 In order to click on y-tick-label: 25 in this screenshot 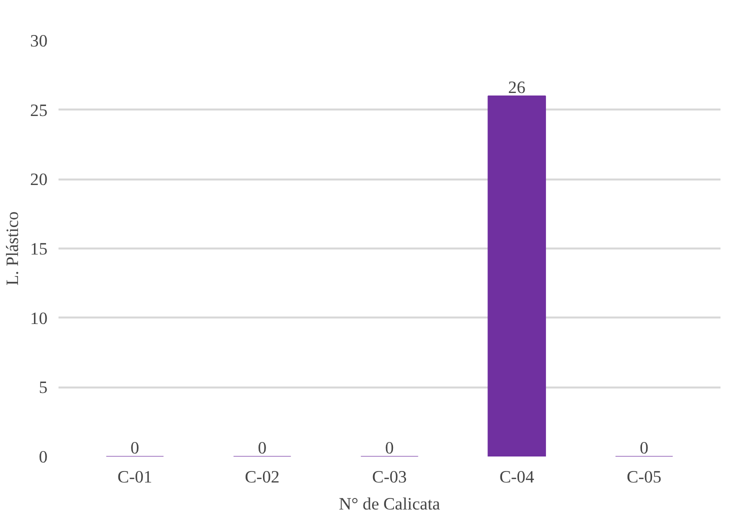, I will do `click(39, 110)`.